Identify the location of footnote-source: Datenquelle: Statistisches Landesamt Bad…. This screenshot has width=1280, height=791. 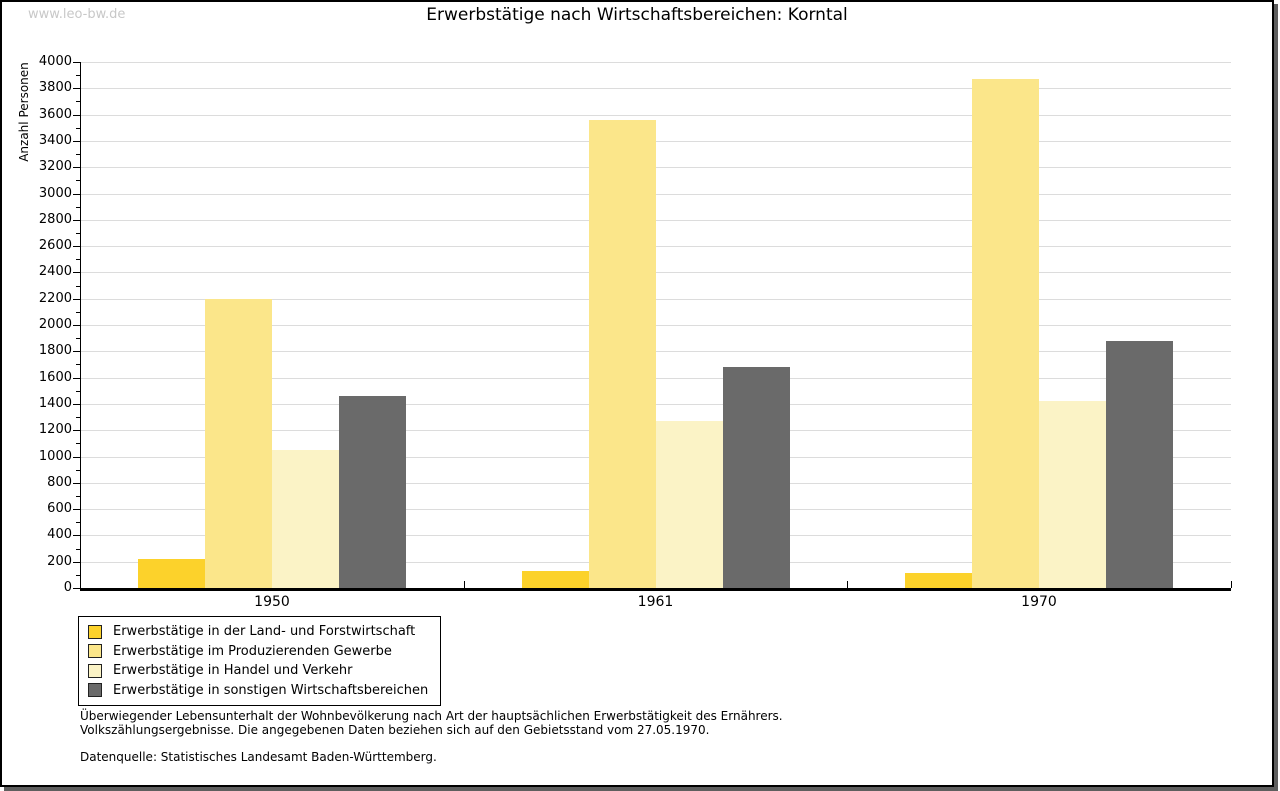
(258, 757).